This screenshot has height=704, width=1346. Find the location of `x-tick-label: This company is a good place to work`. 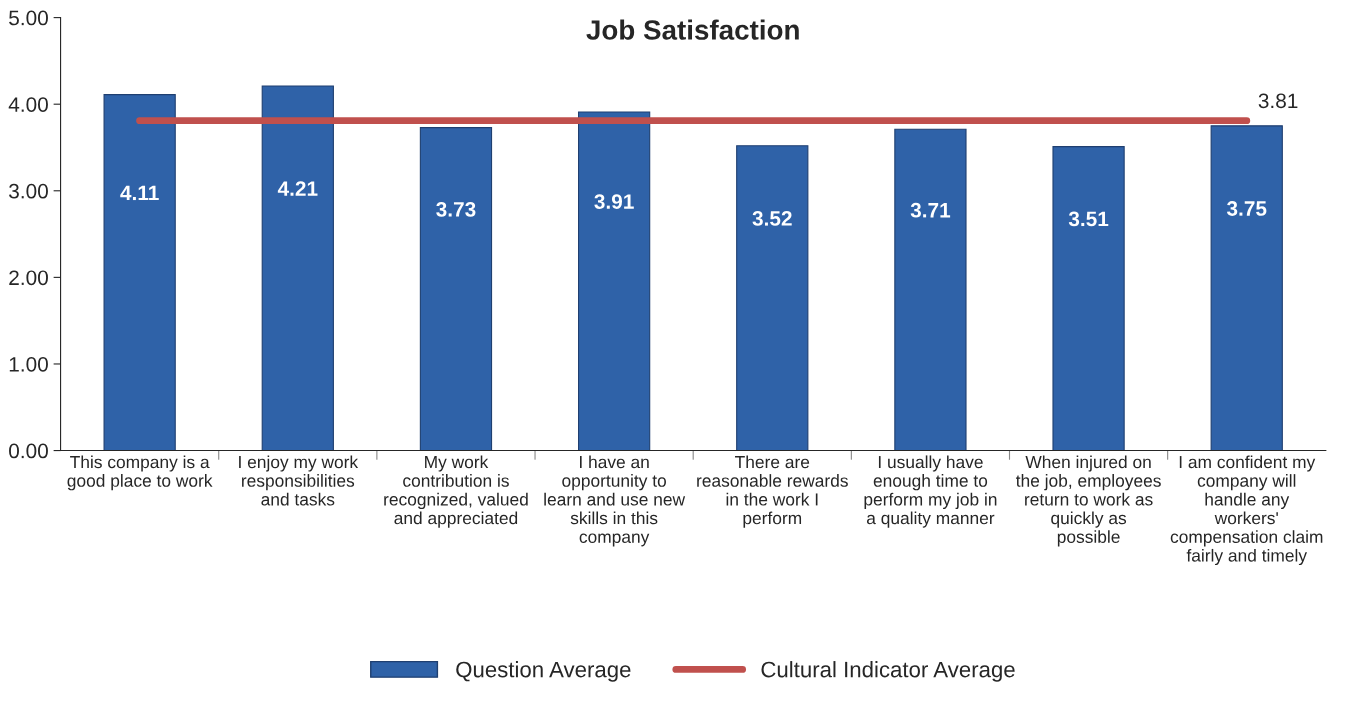

x-tick-label: This company is a good place to work is located at coordinates (140, 473).